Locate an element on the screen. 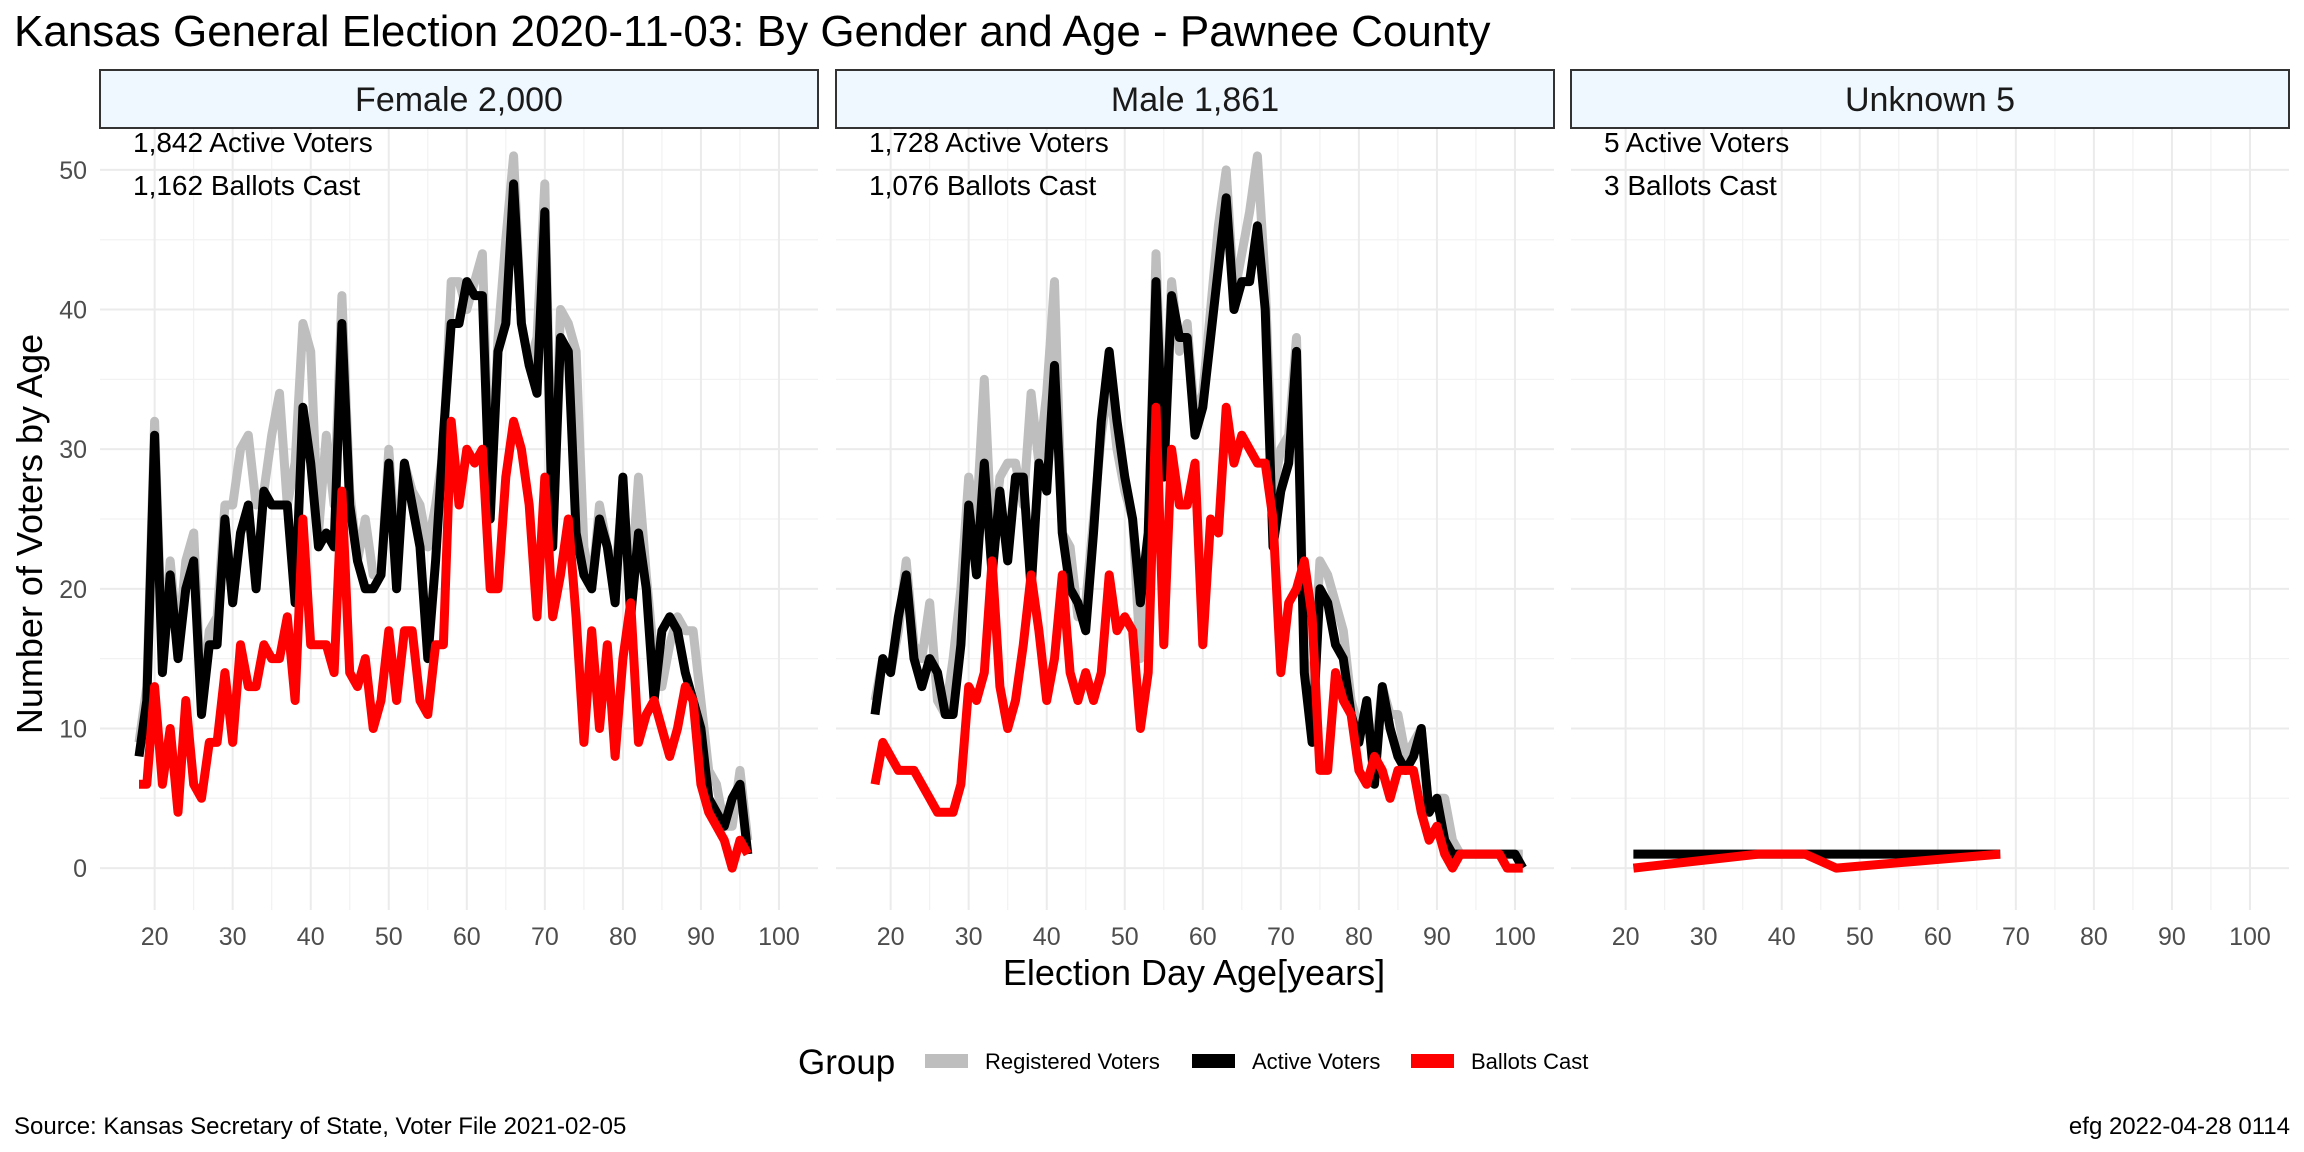 The image size is (2304, 1152). ballots-cast-annotation: 3 Ballots Cast is located at coordinates (1690, 185).